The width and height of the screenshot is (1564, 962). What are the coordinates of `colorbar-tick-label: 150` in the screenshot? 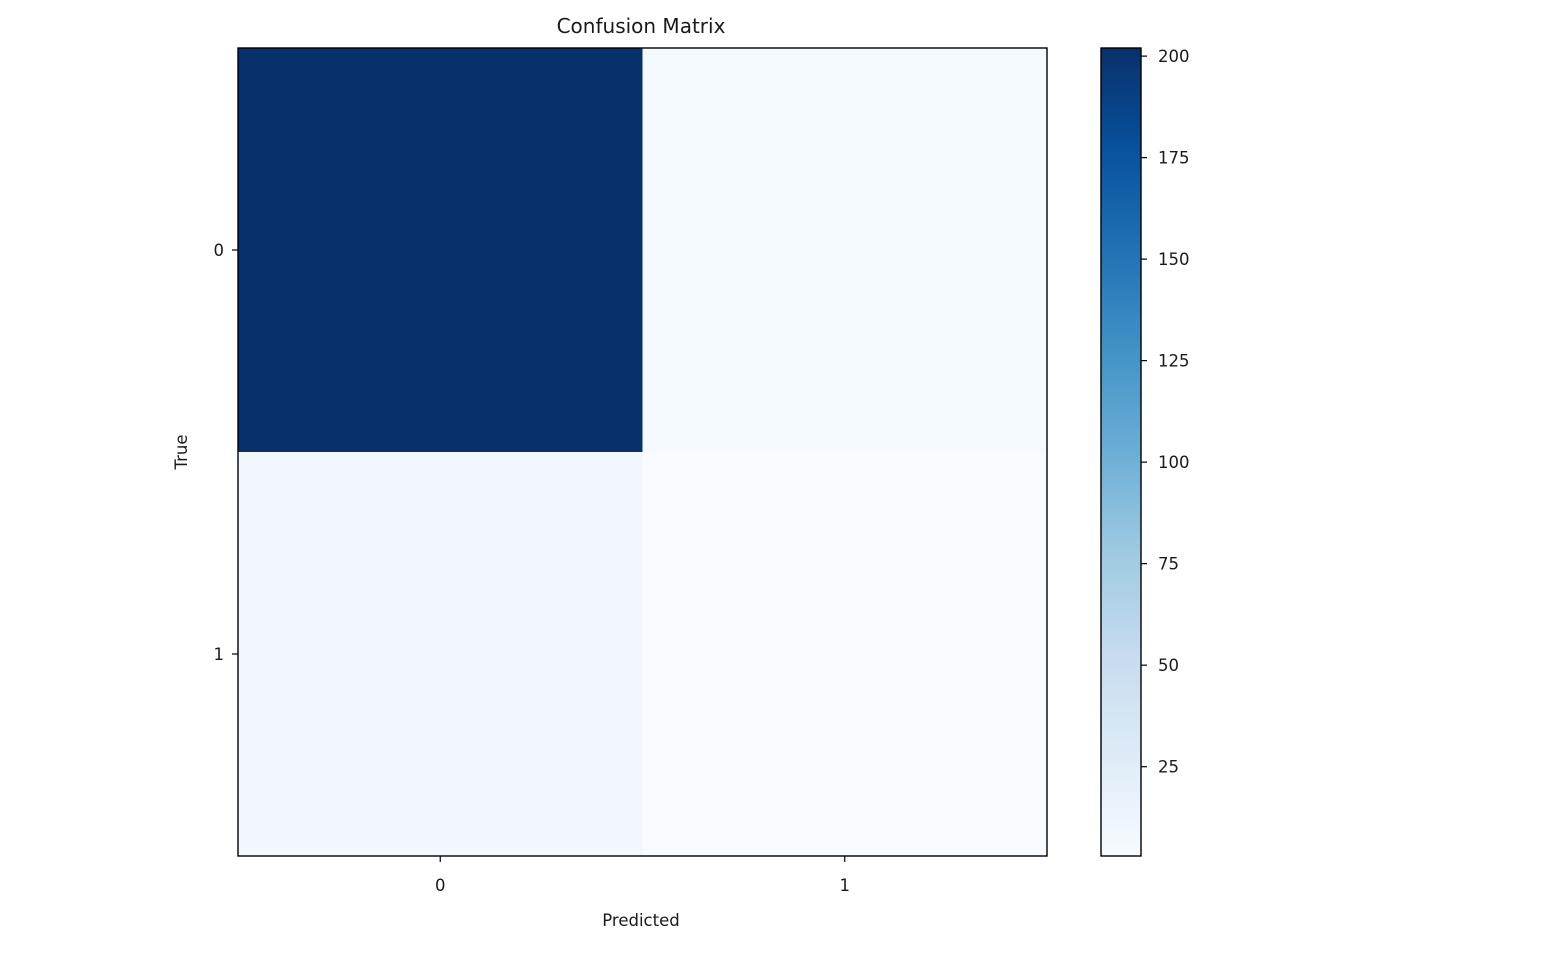 It's located at (1174, 259).